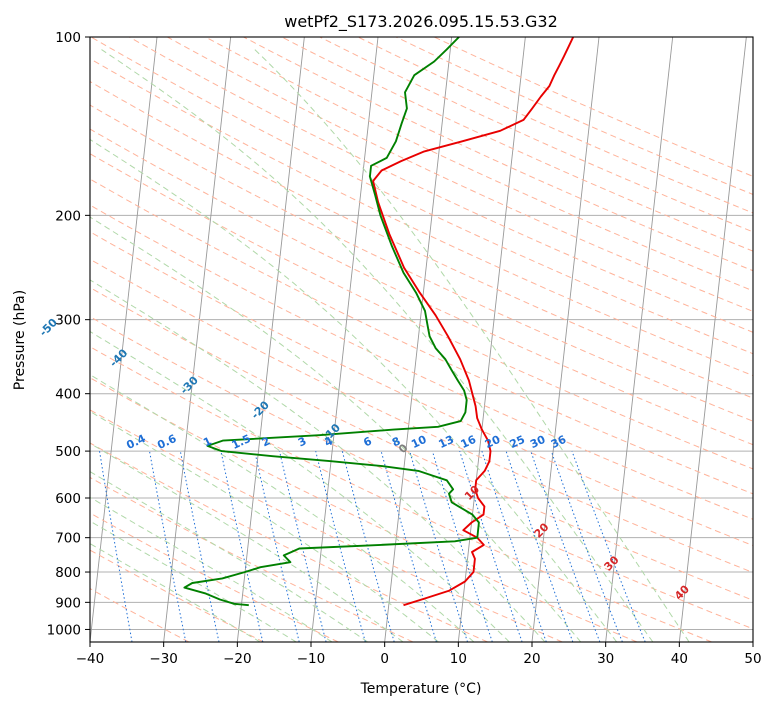 The height and width of the screenshot is (708, 775). I want to click on y-tick-label: 900, so click(68, 603).